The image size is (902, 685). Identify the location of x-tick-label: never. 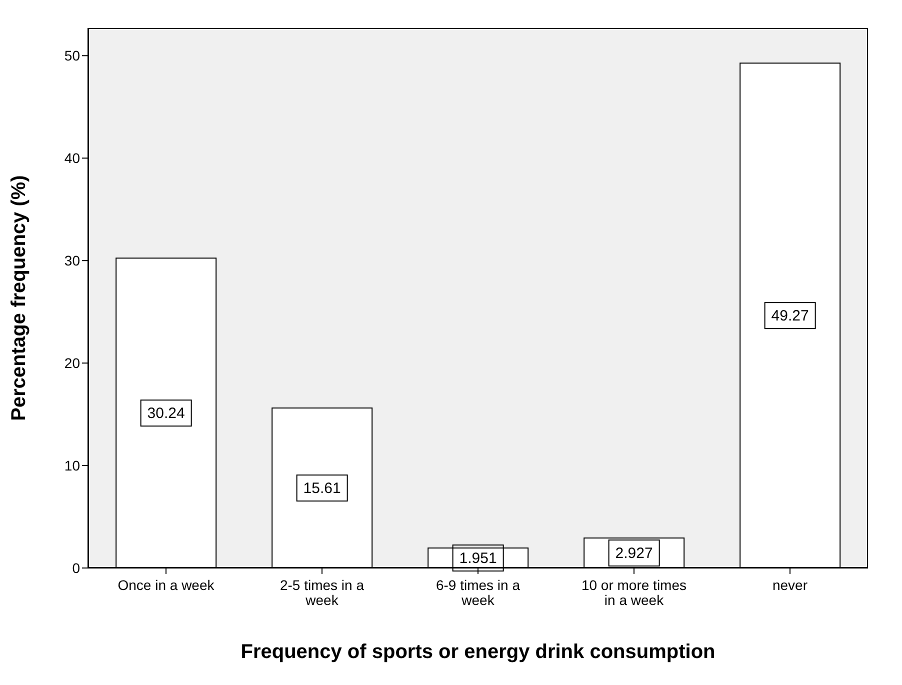
(790, 585).